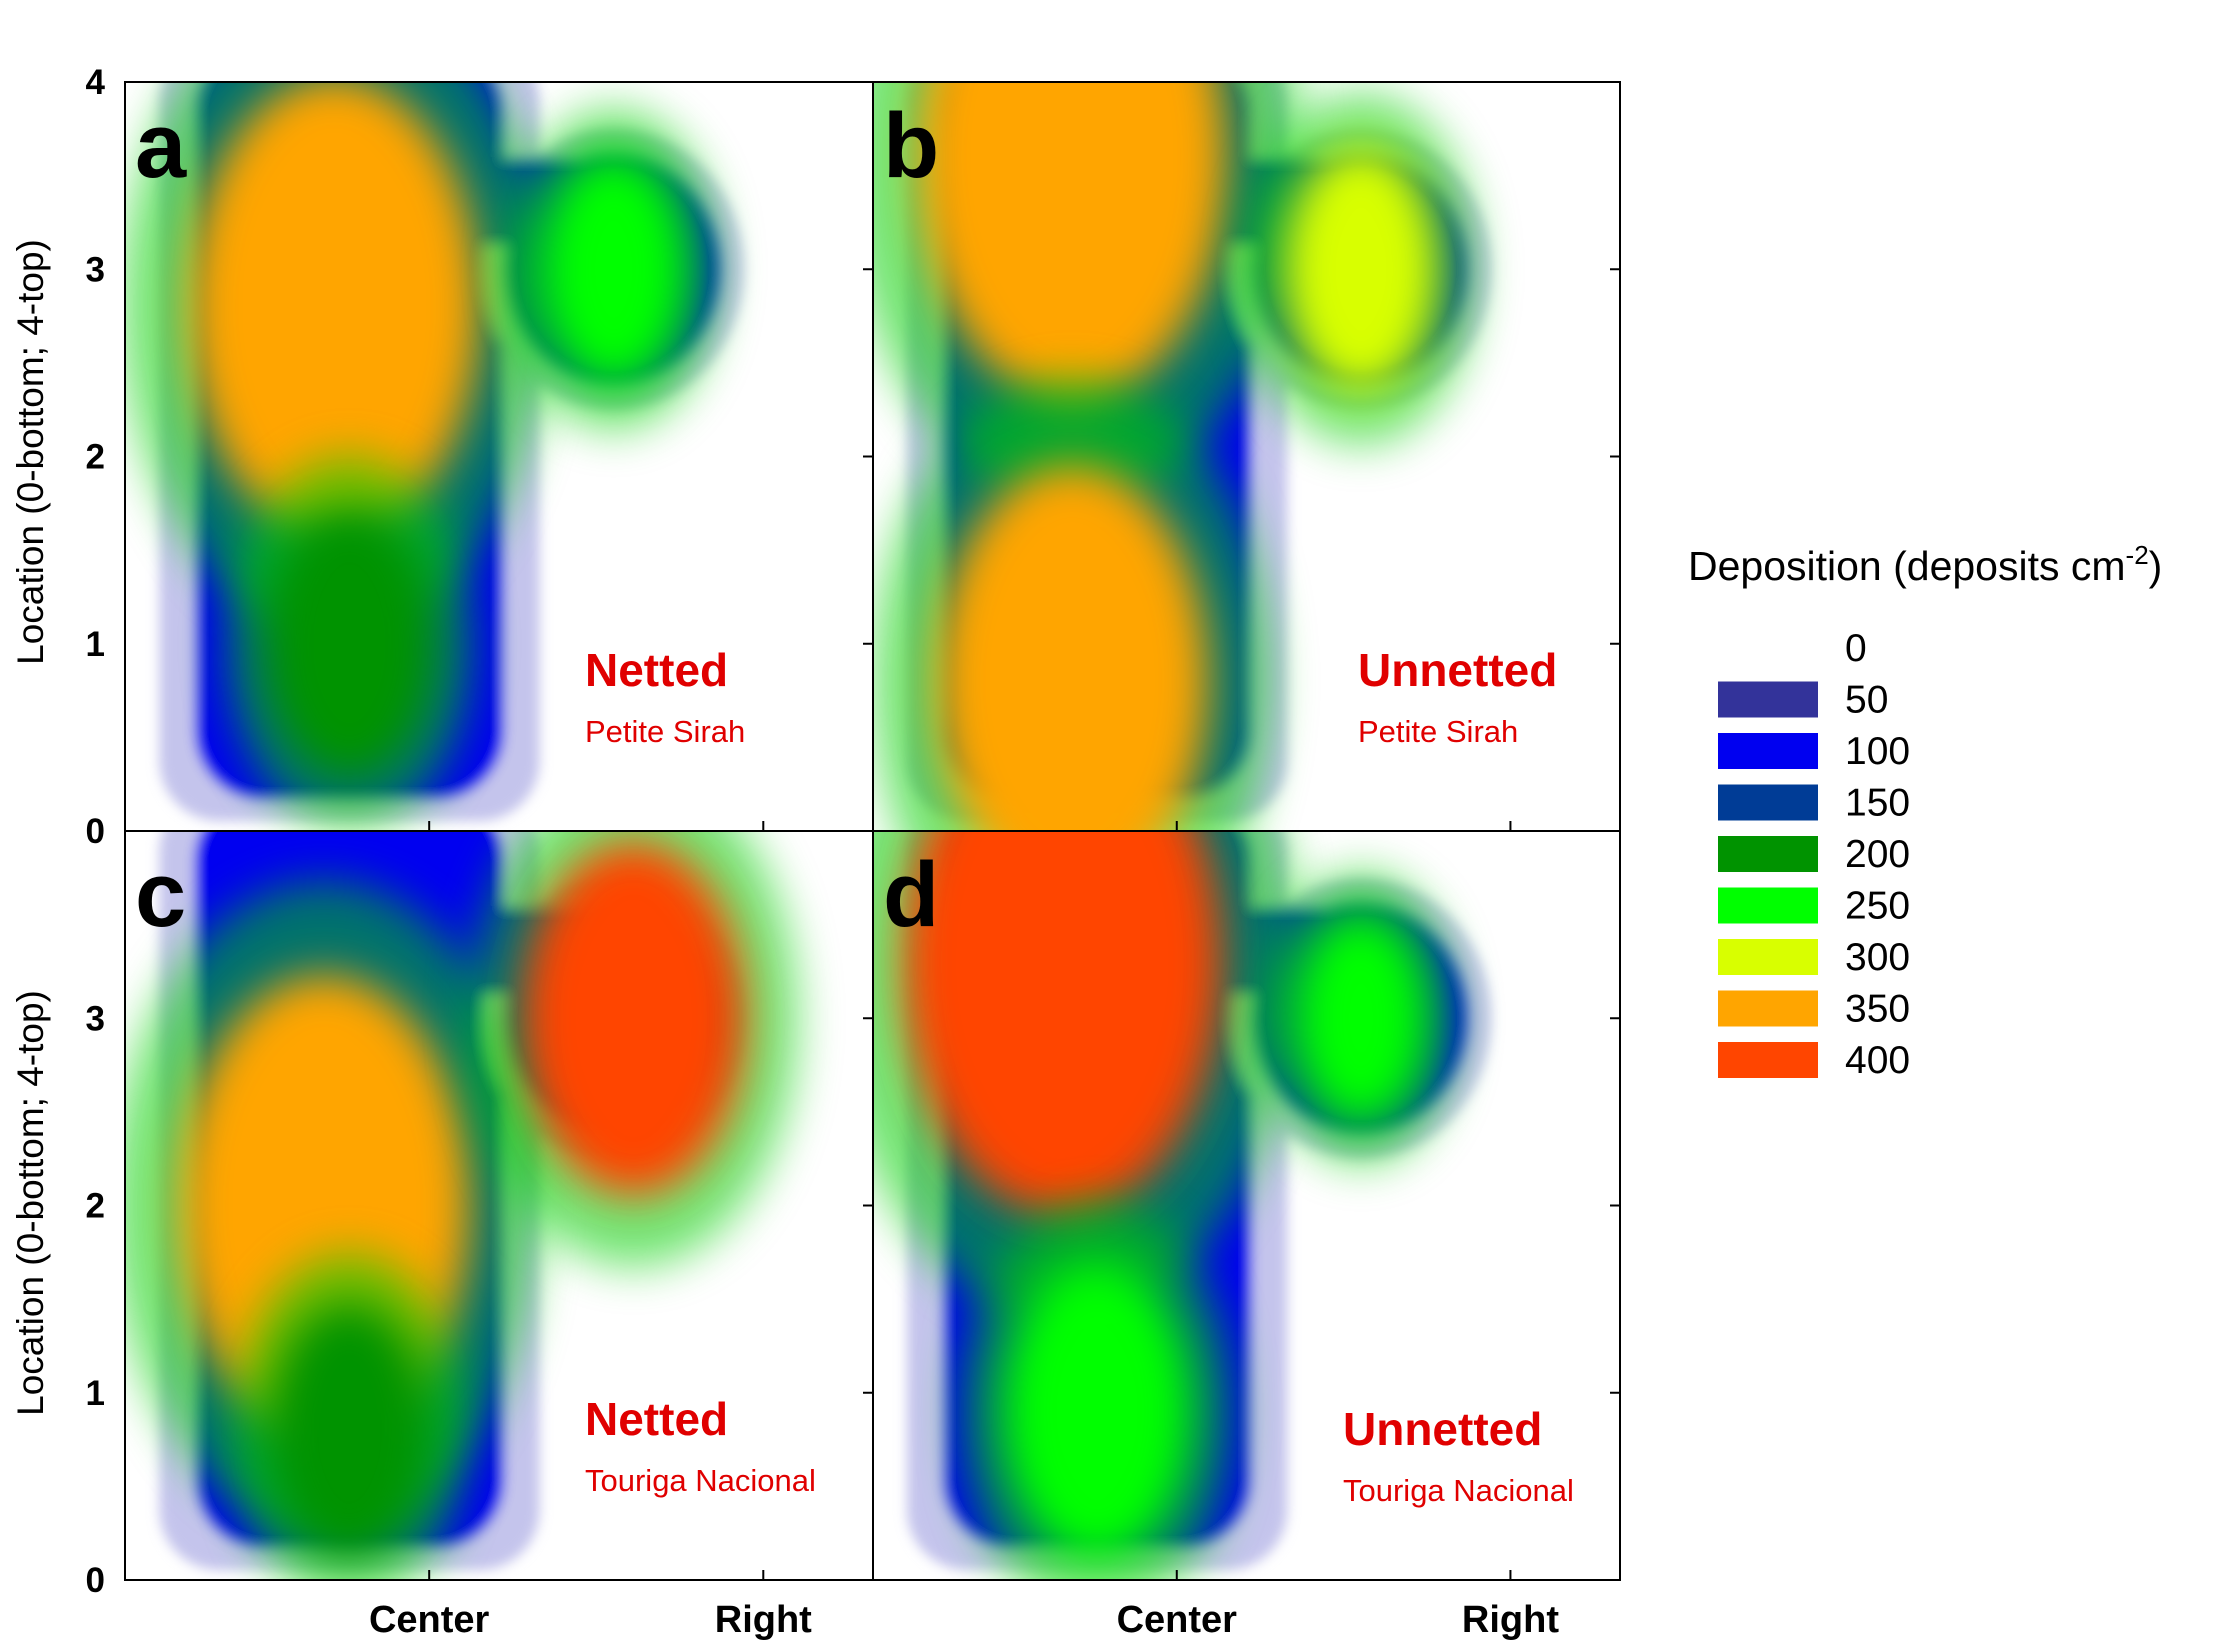 This screenshot has width=2221, height=1649. Describe the element at coordinates (2137, 555) in the screenshot. I see `legend-title-superscript: -2` at that location.